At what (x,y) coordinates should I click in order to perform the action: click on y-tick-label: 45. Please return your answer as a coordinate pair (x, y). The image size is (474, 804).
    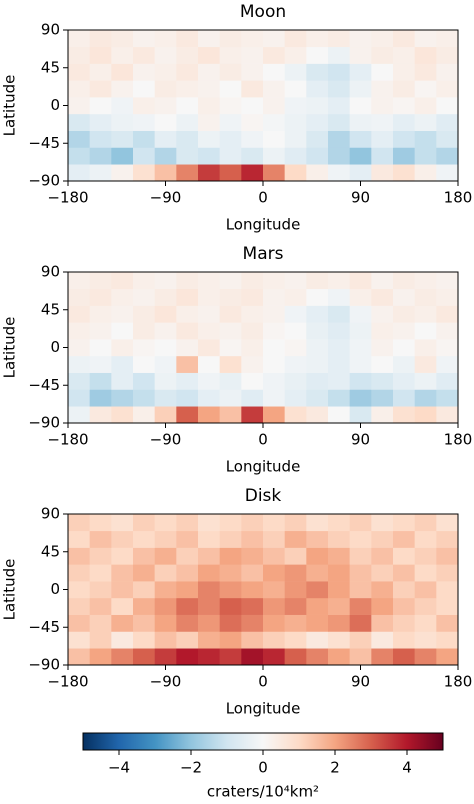
    Looking at the image, I should click on (50, 67).